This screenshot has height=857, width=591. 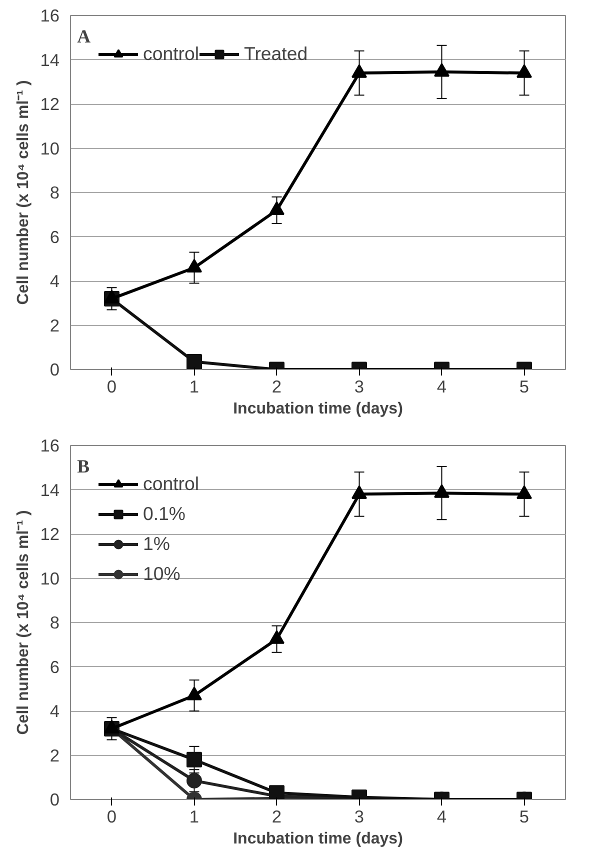 What do you see at coordinates (276, 54) in the screenshot?
I see `legend-label: Treated` at bounding box center [276, 54].